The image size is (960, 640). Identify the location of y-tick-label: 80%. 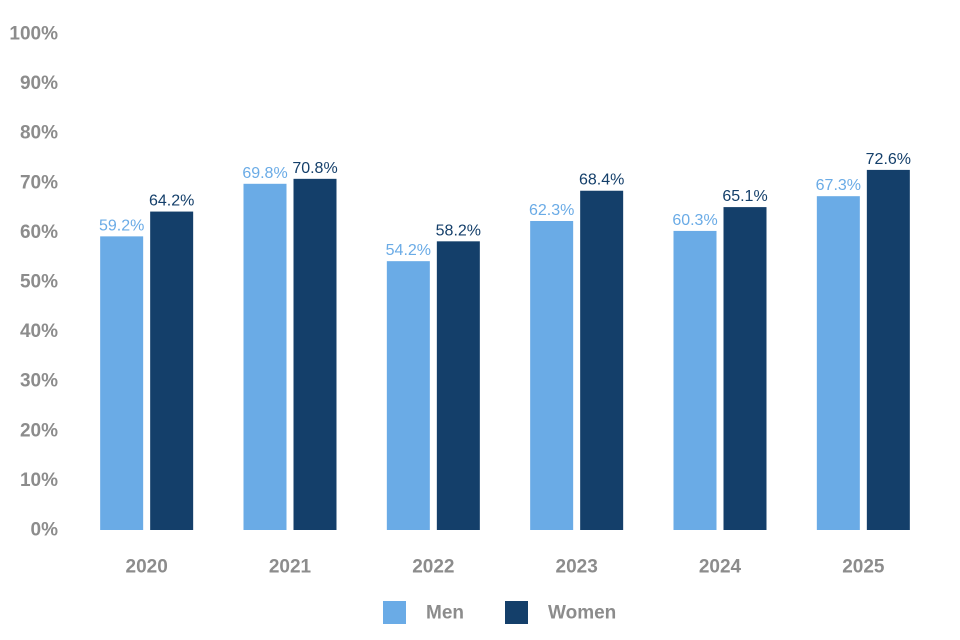
(39, 133).